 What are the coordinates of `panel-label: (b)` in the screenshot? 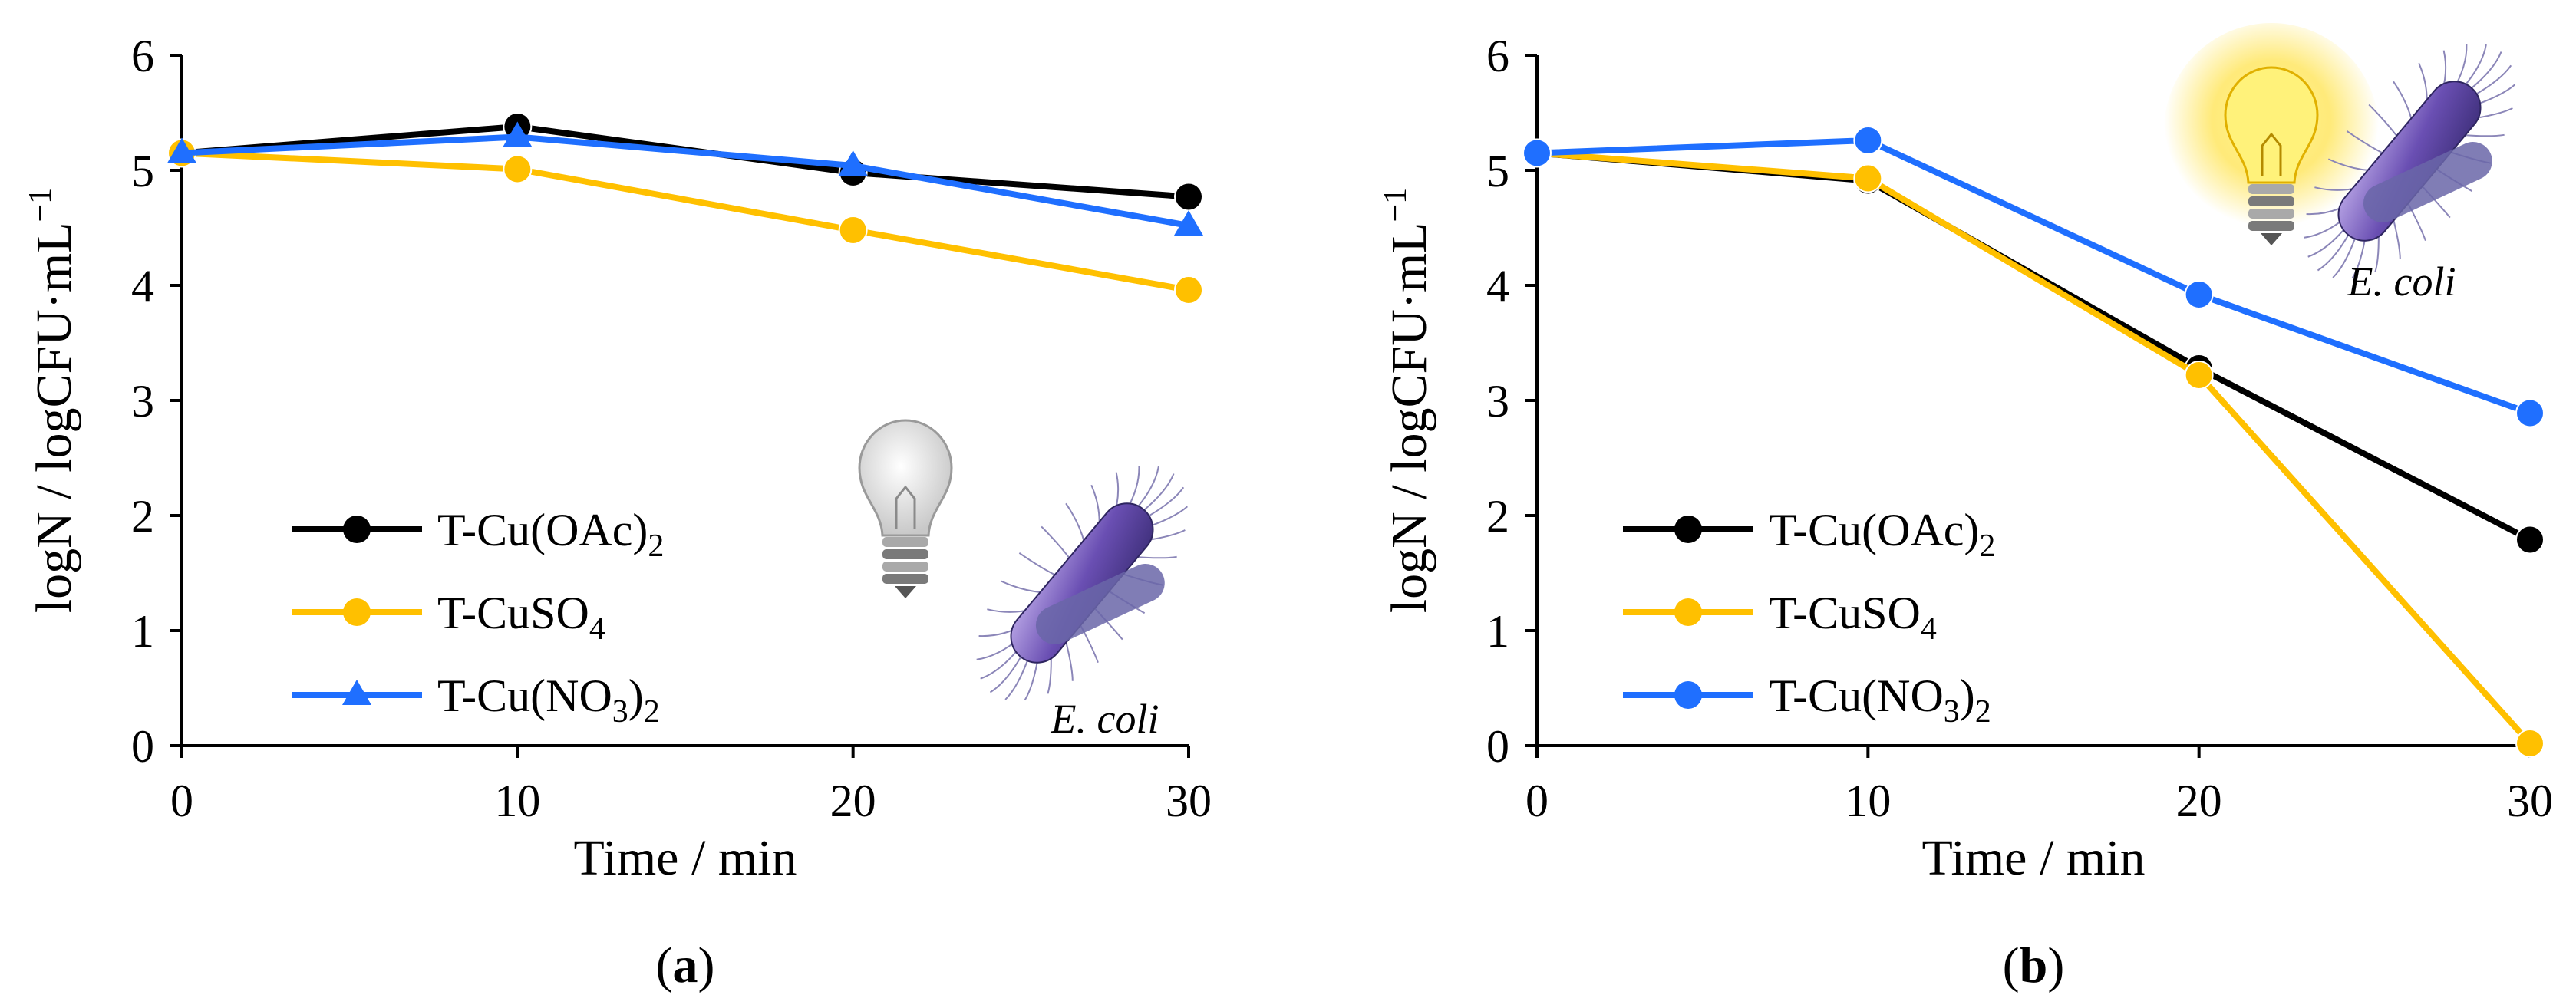 It's located at (2034, 965).